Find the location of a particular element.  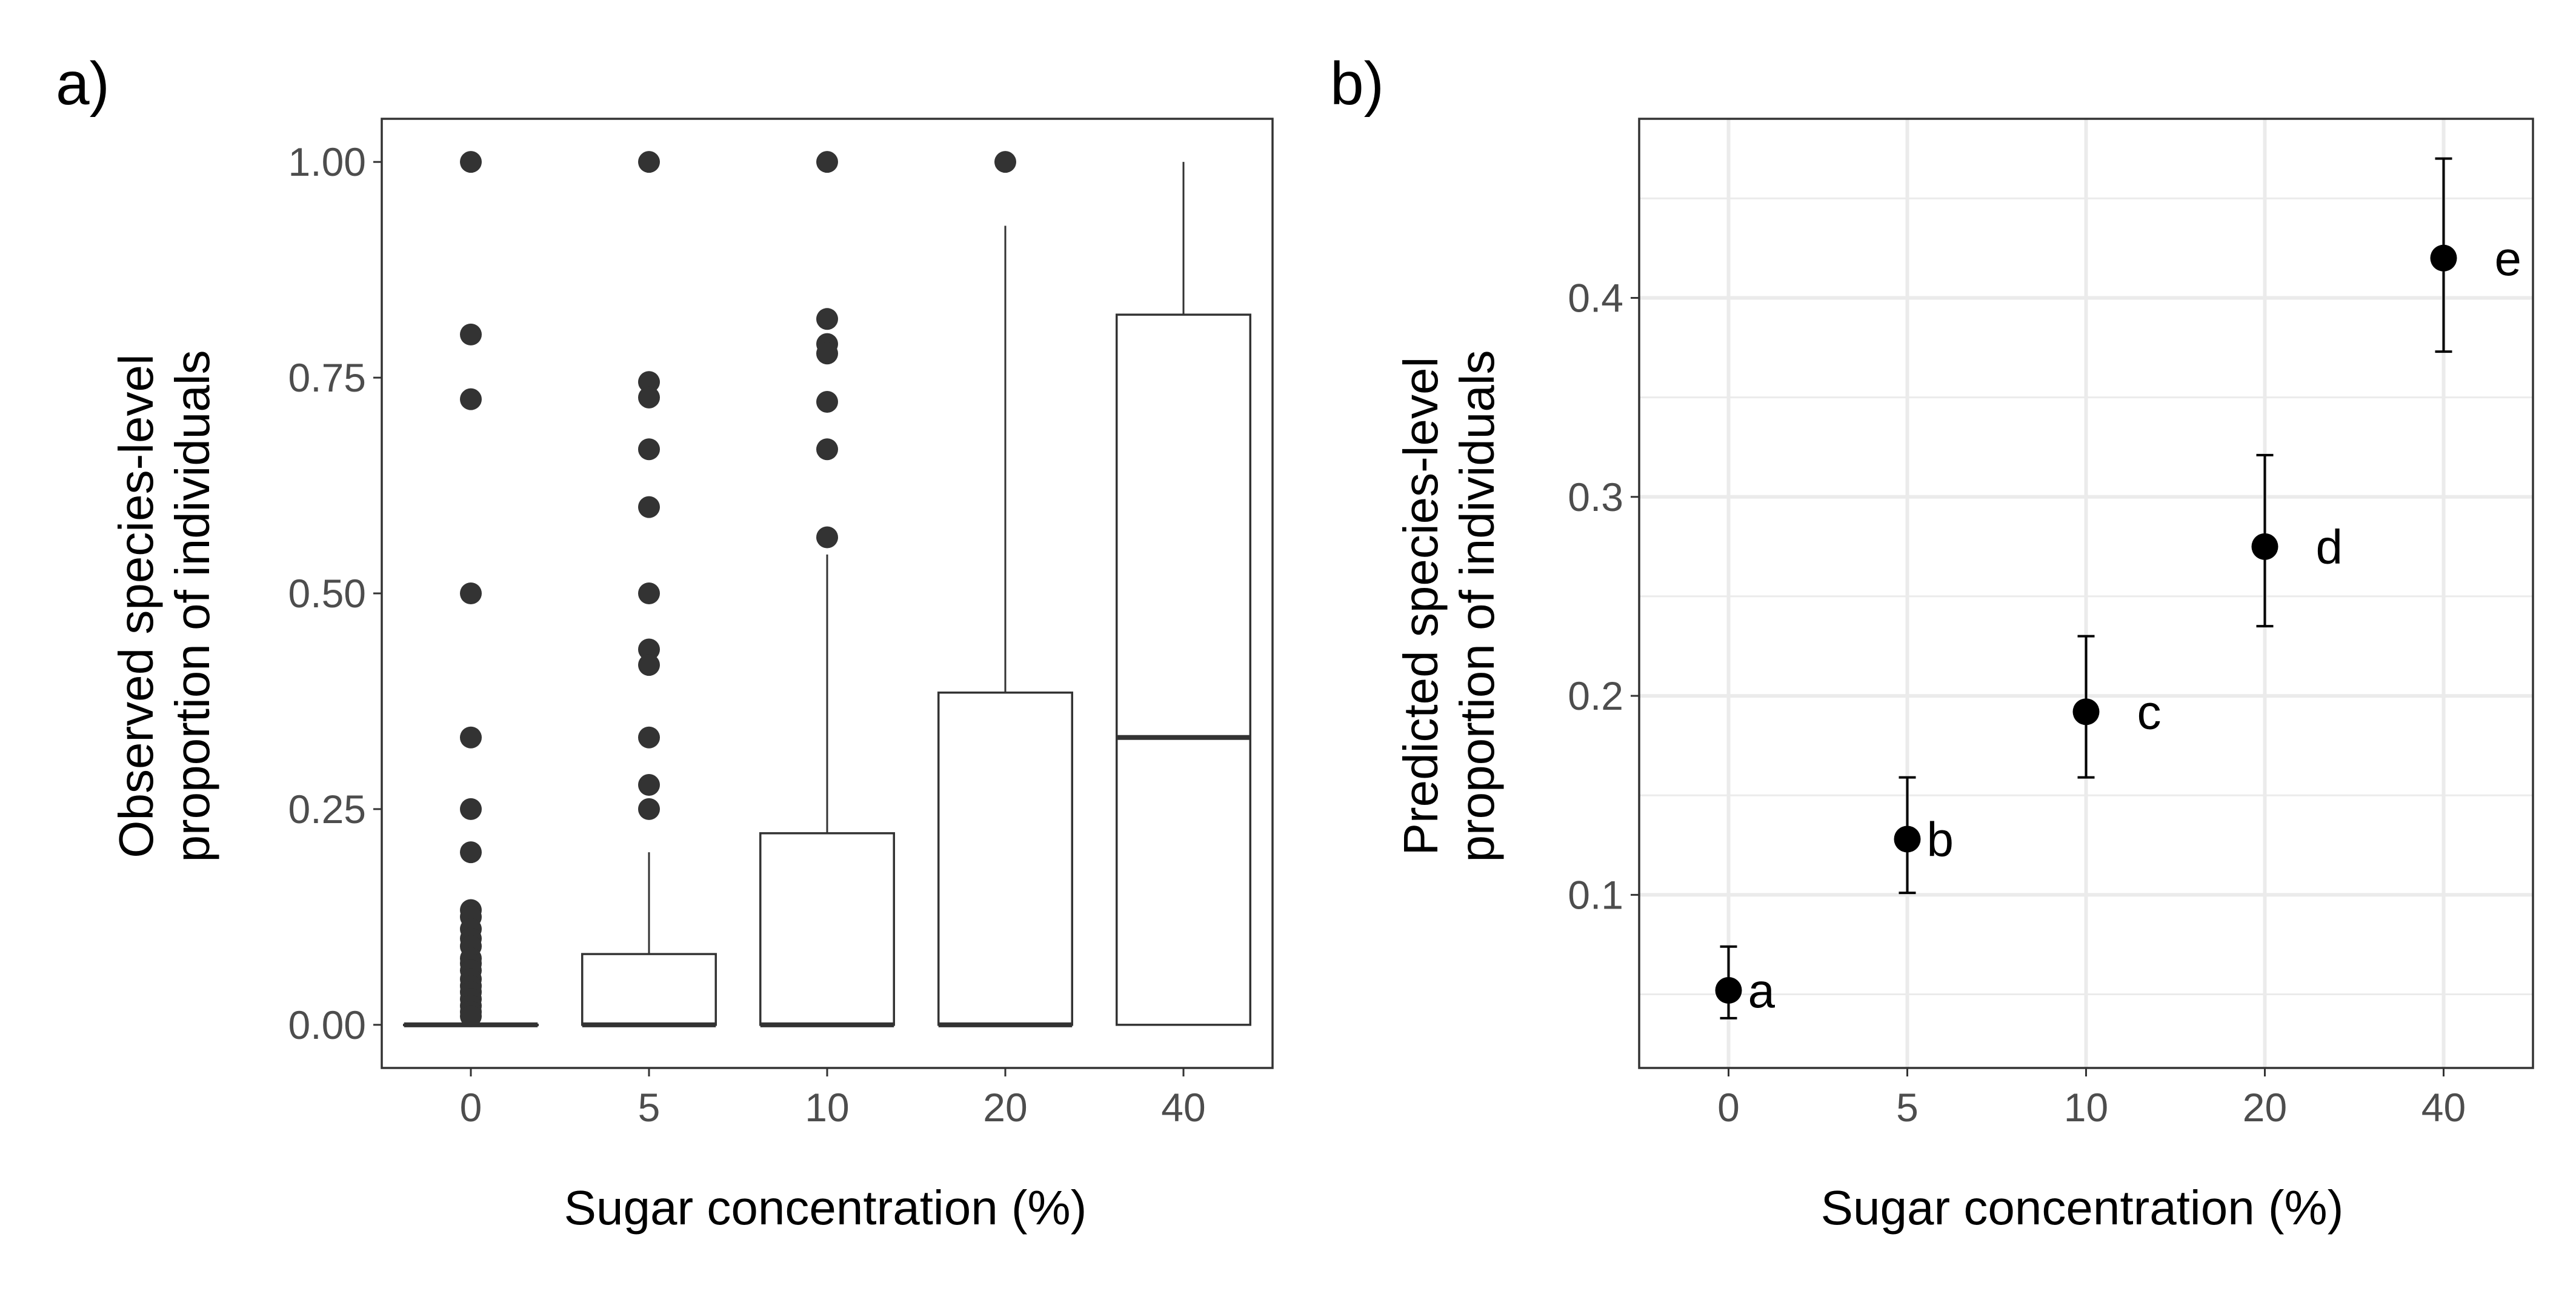

panel-a-y-tick-label: 0.00 is located at coordinates (327, 1024).